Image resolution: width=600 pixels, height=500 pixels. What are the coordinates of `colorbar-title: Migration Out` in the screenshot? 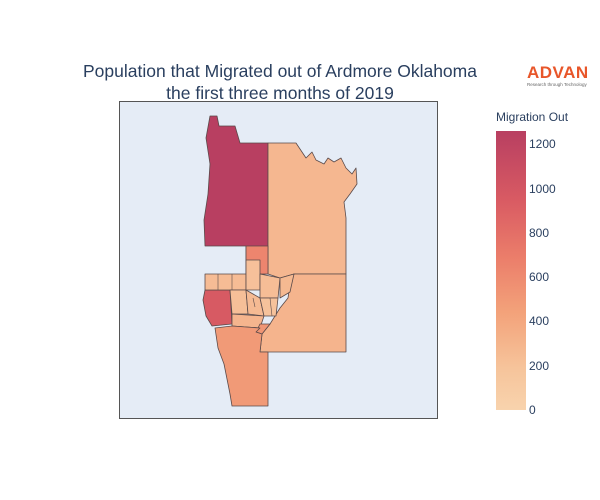 It's located at (532, 117).